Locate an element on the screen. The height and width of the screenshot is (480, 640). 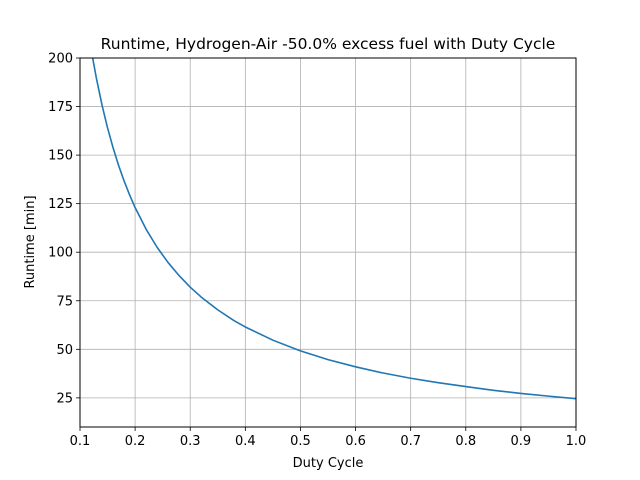
x-tick-label: 0.5 is located at coordinates (300, 441).